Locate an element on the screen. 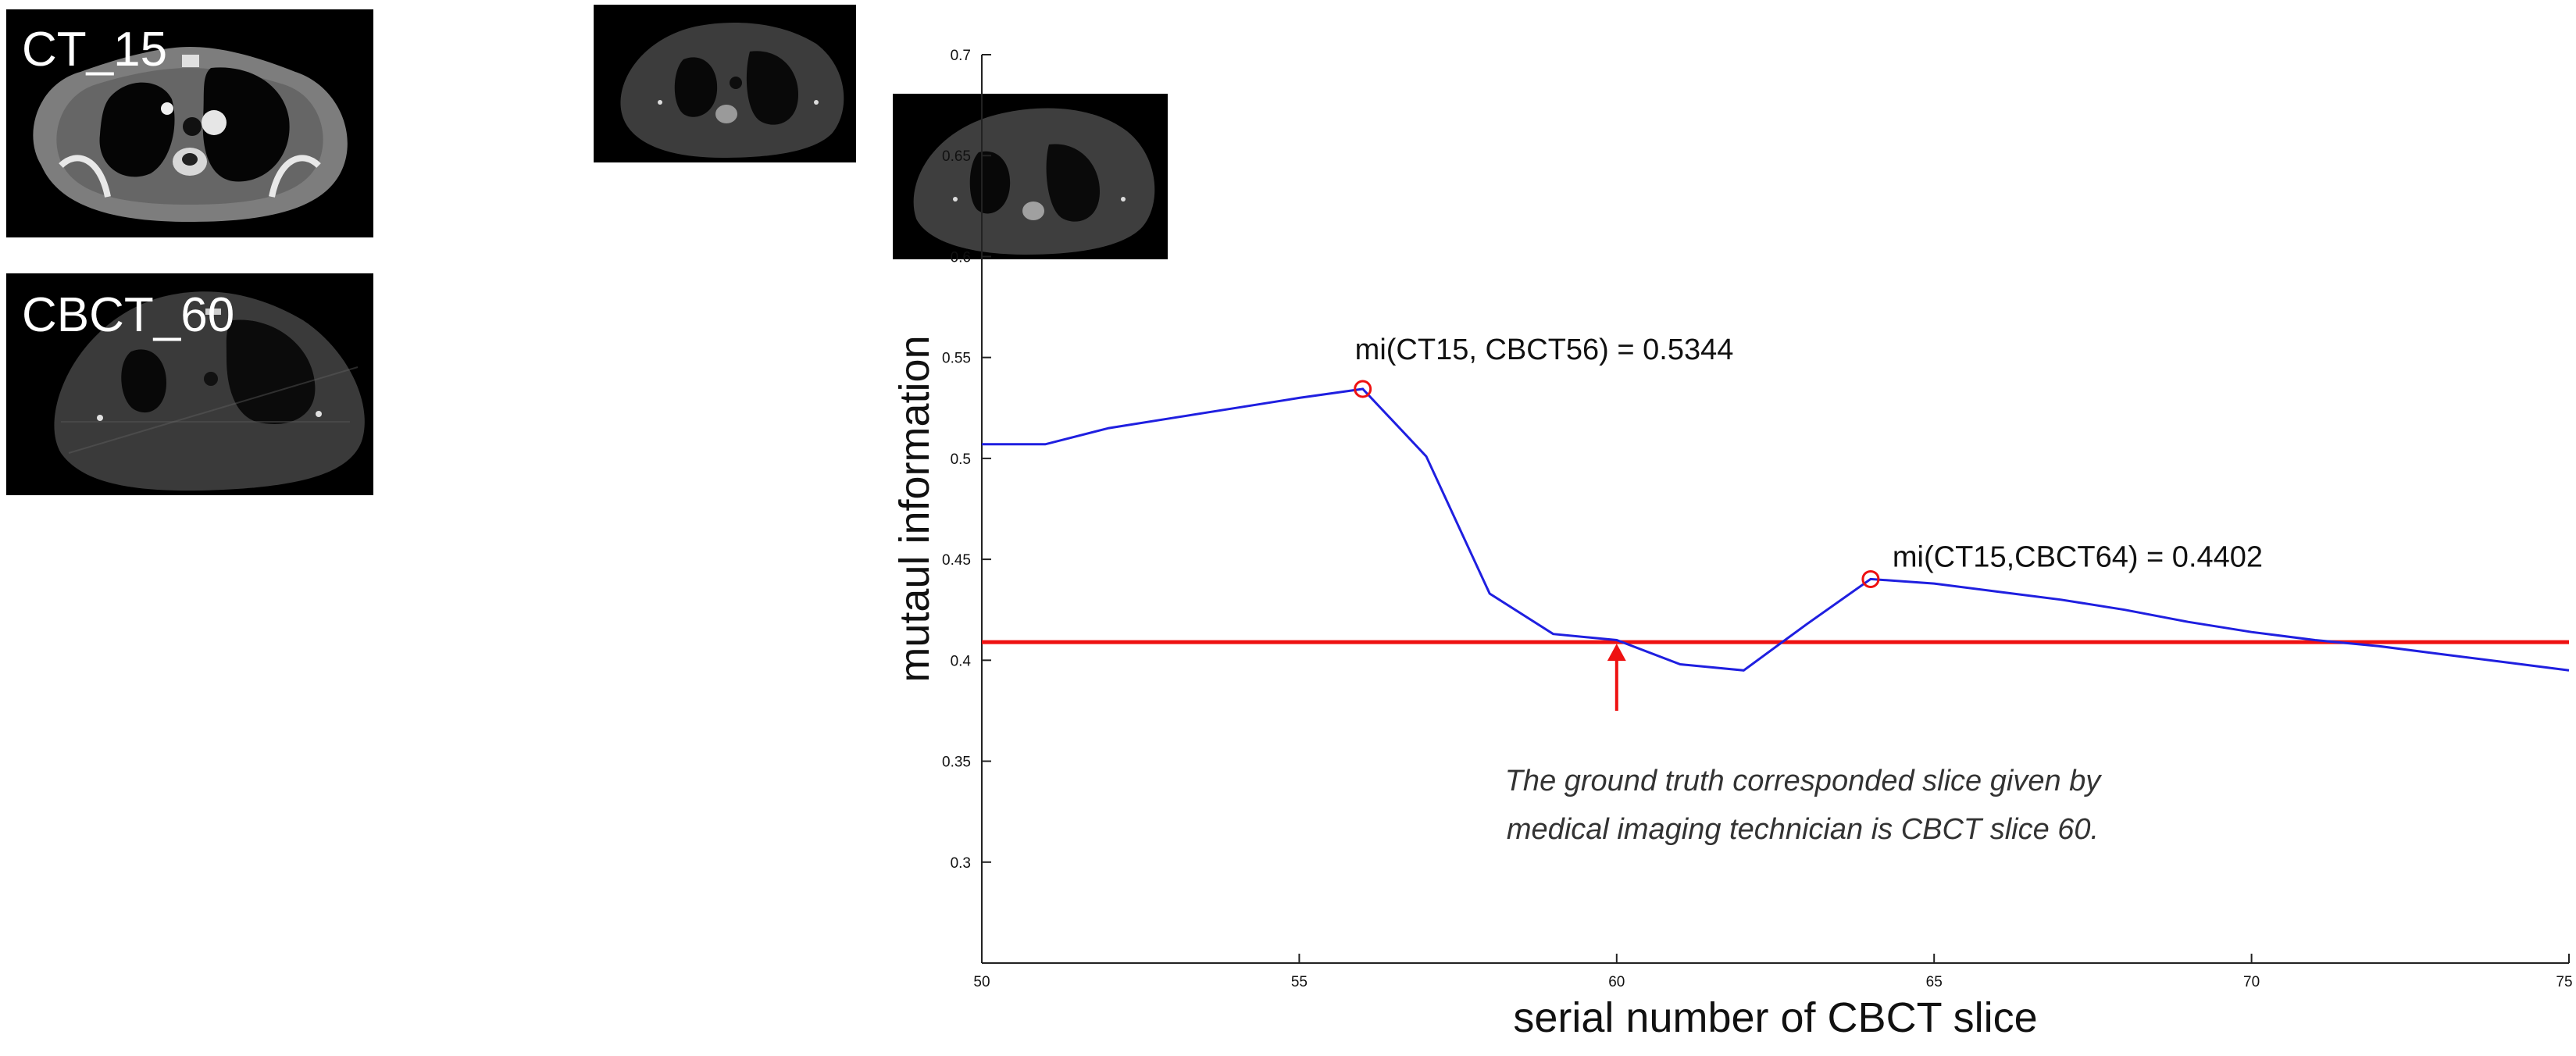  x-tick-label: 70 is located at coordinates (2251, 982).